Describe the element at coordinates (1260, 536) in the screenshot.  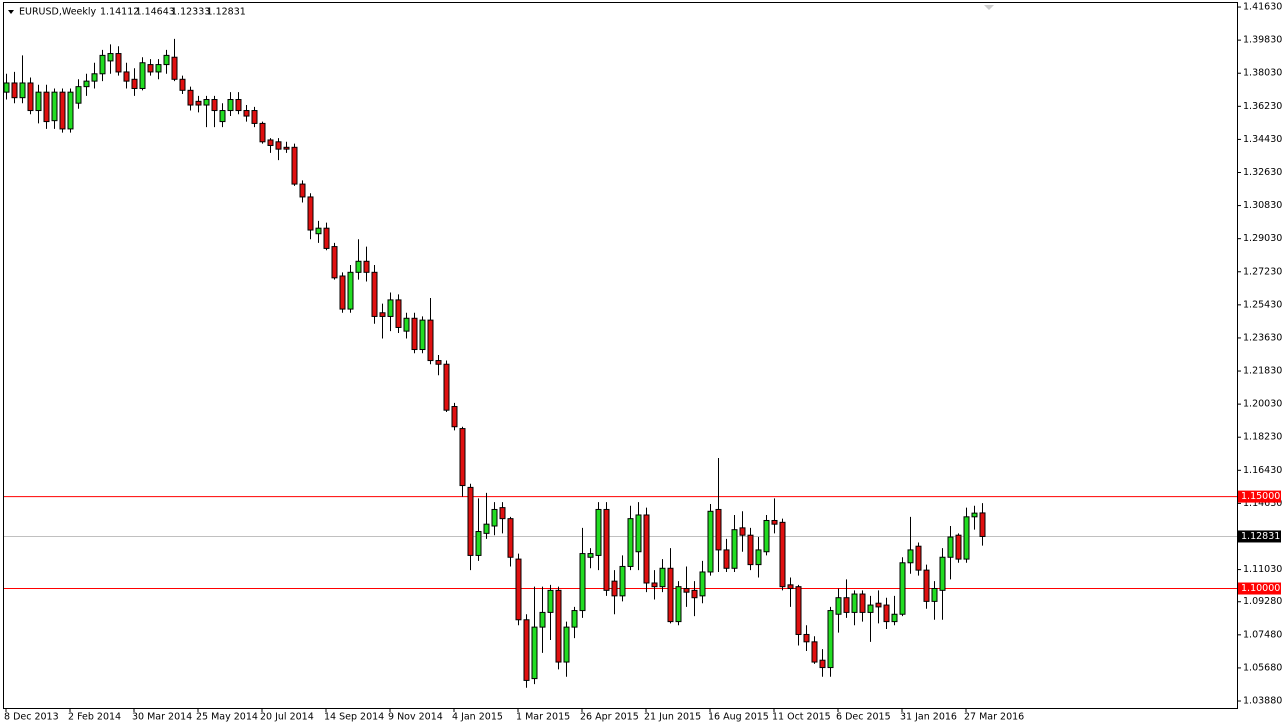
I see `last-price-label: 1.12831` at that location.